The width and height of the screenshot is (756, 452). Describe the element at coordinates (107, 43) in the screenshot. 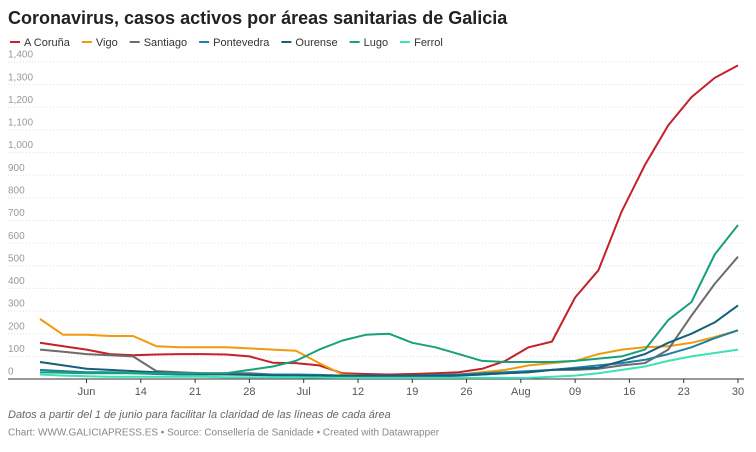

I see `legend-label: Vigo` at that location.